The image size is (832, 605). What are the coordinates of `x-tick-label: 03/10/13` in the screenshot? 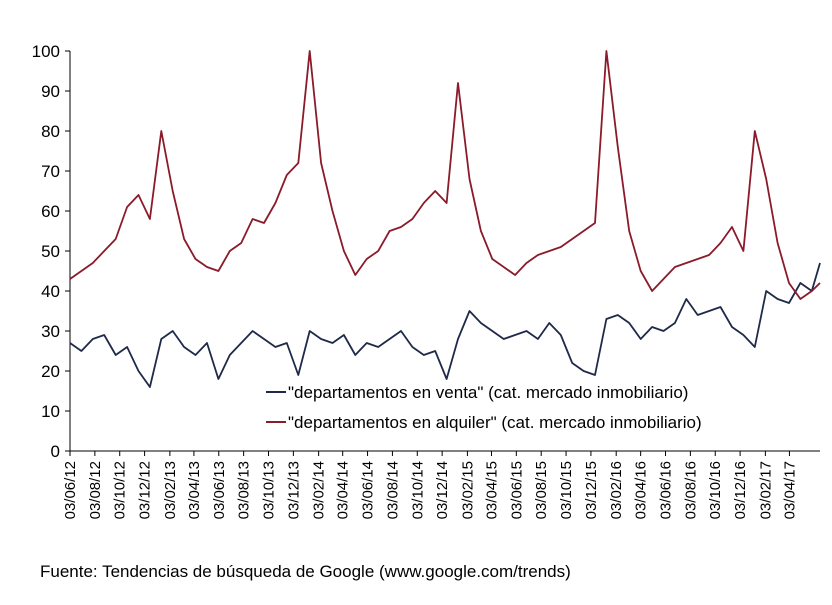 It's located at (269, 490).